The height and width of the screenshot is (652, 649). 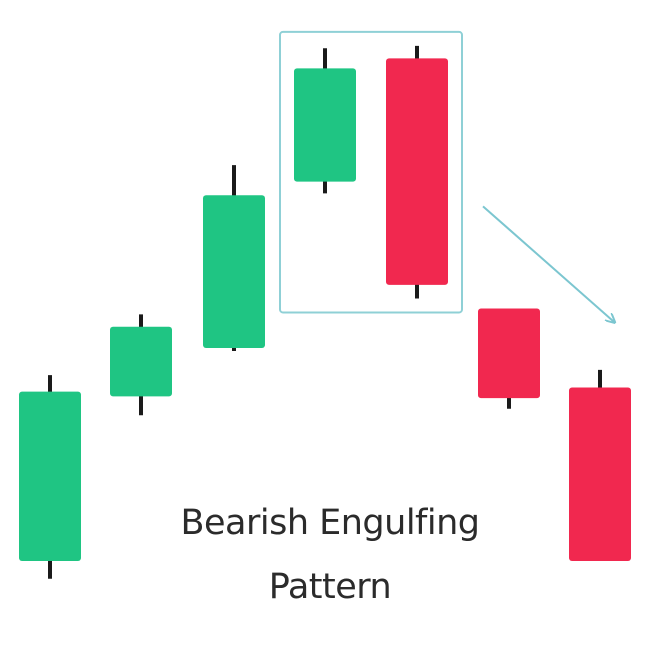 What do you see at coordinates (600, 474) in the screenshot?
I see `candle-7-body` at bounding box center [600, 474].